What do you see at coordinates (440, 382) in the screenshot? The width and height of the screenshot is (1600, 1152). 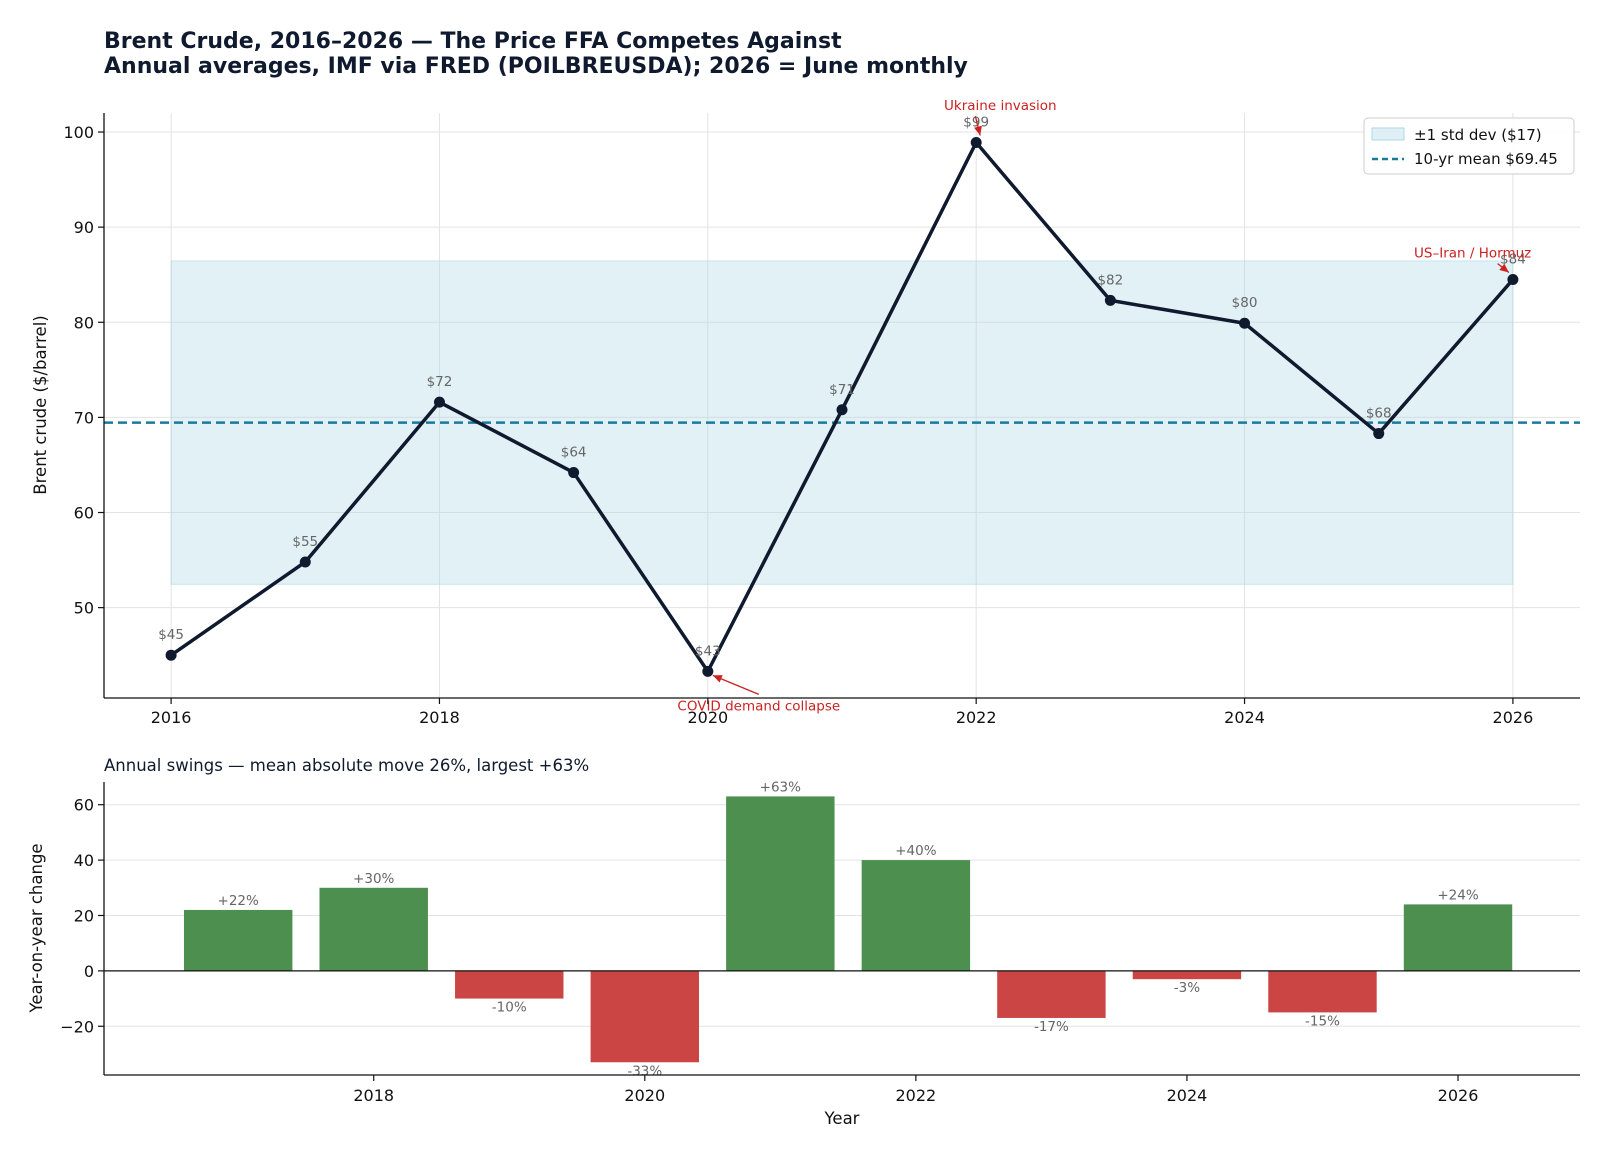 I see `price-data-label: $72` at bounding box center [440, 382].